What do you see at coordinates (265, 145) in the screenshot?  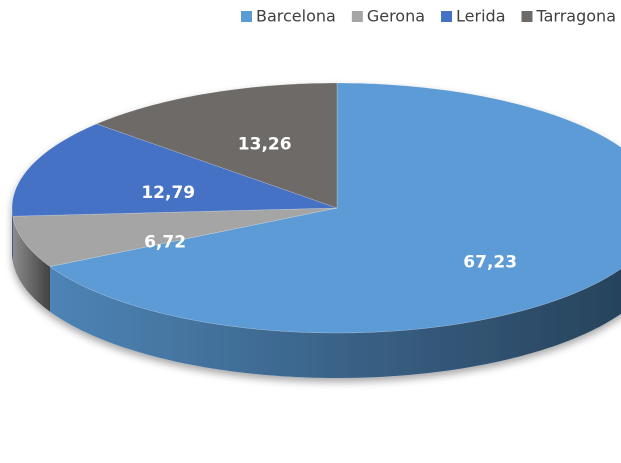 I see `data-label: 13,26` at bounding box center [265, 145].